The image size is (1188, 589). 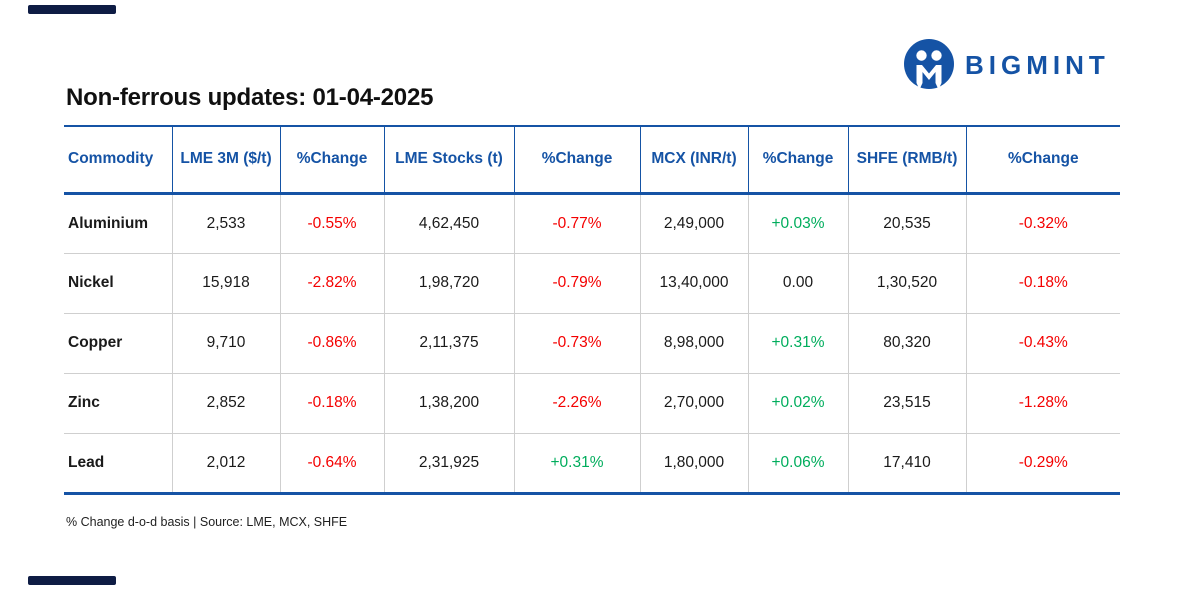 What do you see at coordinates (225, 342) in the screenshot?
I see `cell-lme-3m: 9,710` at bounding box center [225, 342].